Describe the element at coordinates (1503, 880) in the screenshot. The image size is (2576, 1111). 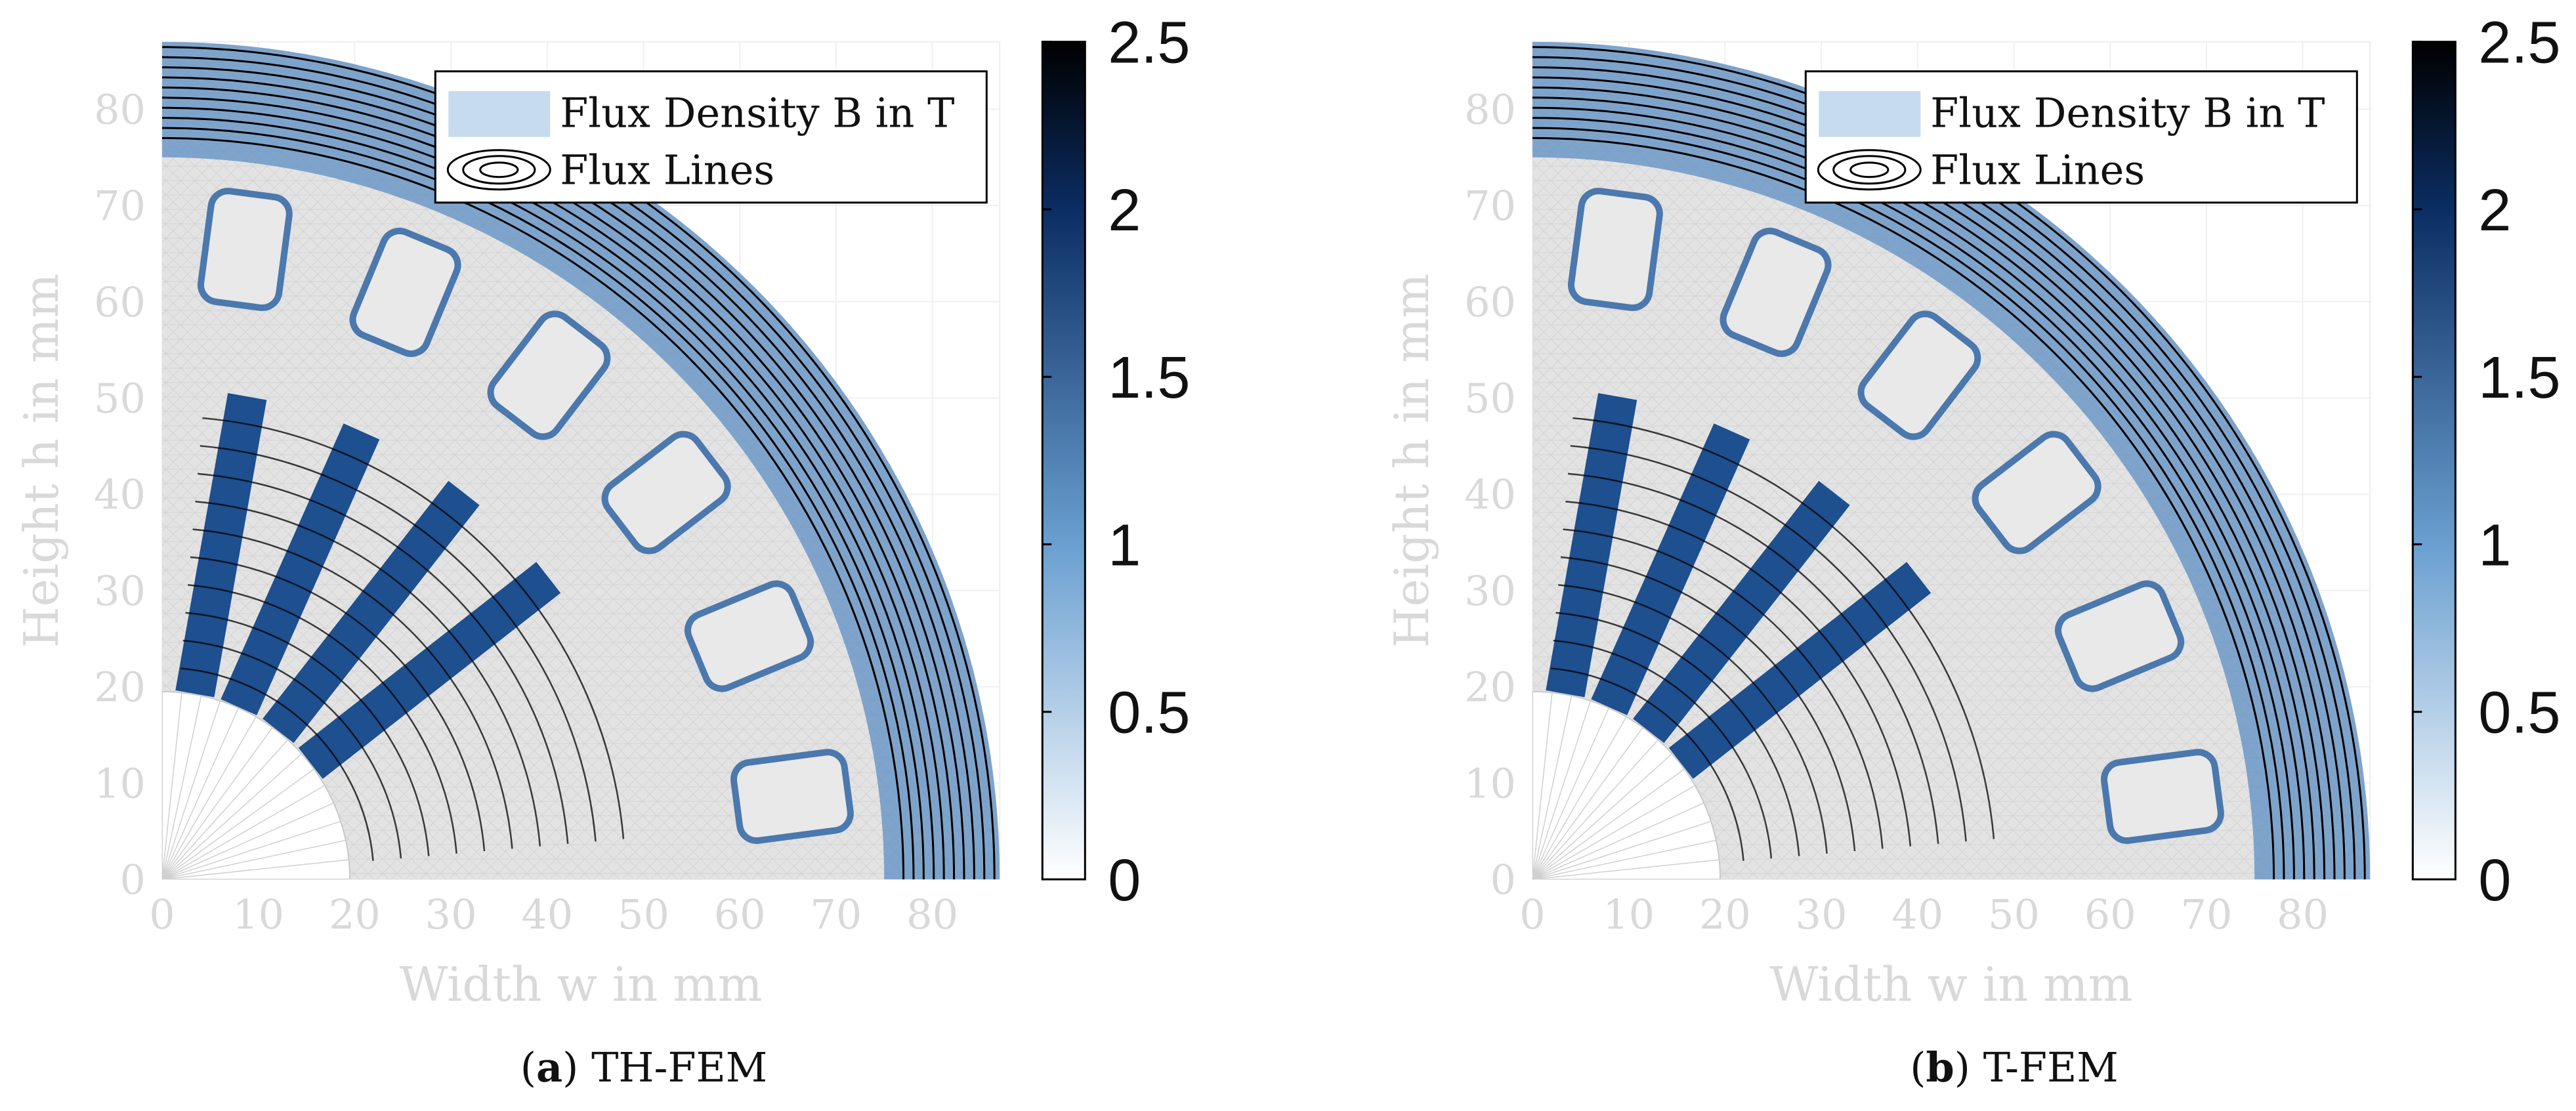
I see `y-tick-label: 0` at that location.